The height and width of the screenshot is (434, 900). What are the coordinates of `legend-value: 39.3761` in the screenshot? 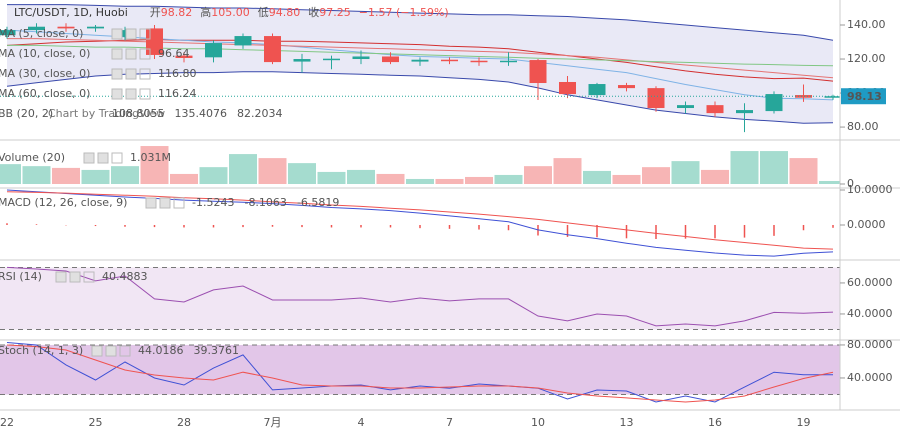 It's located at (217, 350).